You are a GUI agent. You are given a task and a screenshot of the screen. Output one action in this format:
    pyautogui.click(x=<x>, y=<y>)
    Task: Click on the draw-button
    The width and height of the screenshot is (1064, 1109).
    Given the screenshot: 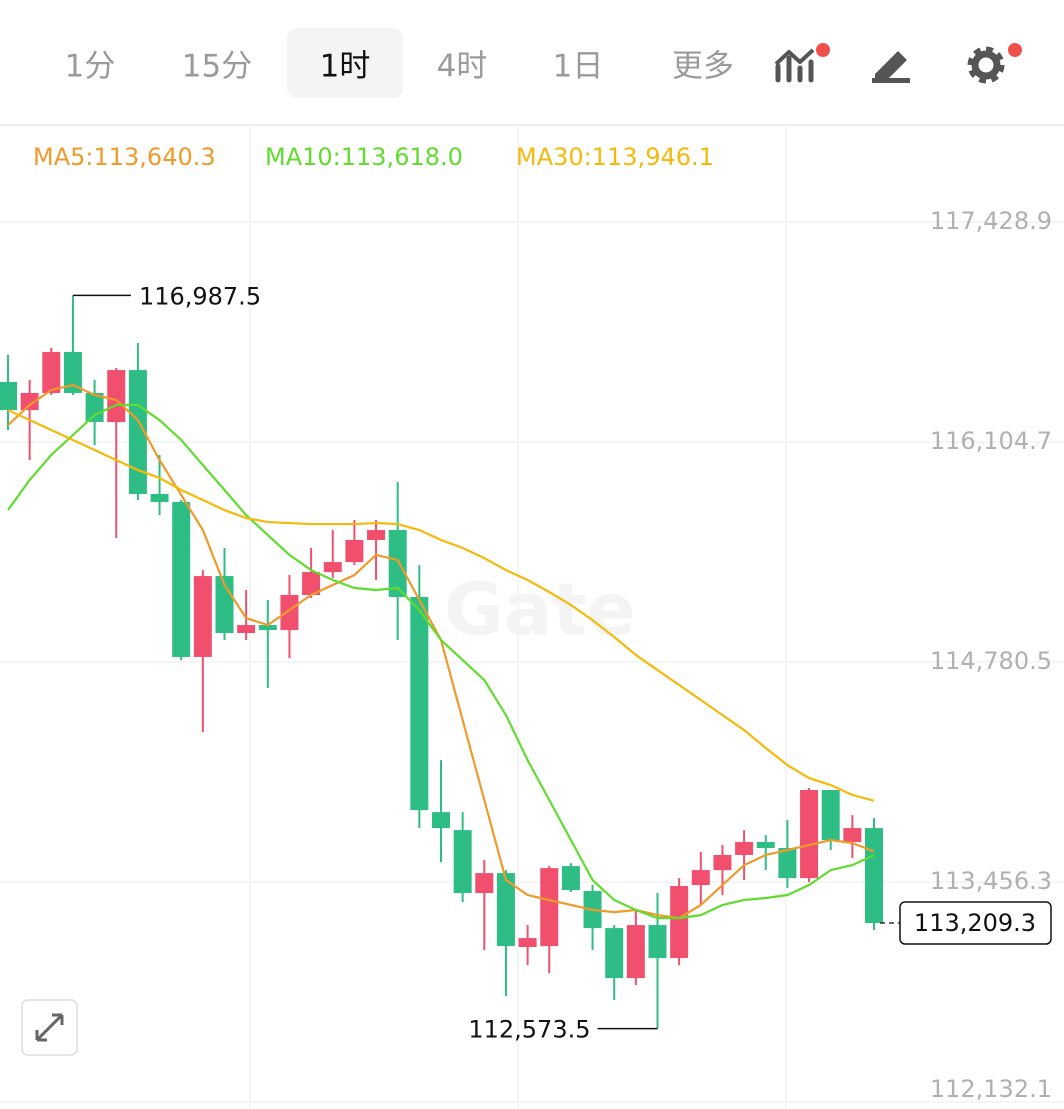 What is the action you would take?
    pyautogui.click(x=891, y=67)
    